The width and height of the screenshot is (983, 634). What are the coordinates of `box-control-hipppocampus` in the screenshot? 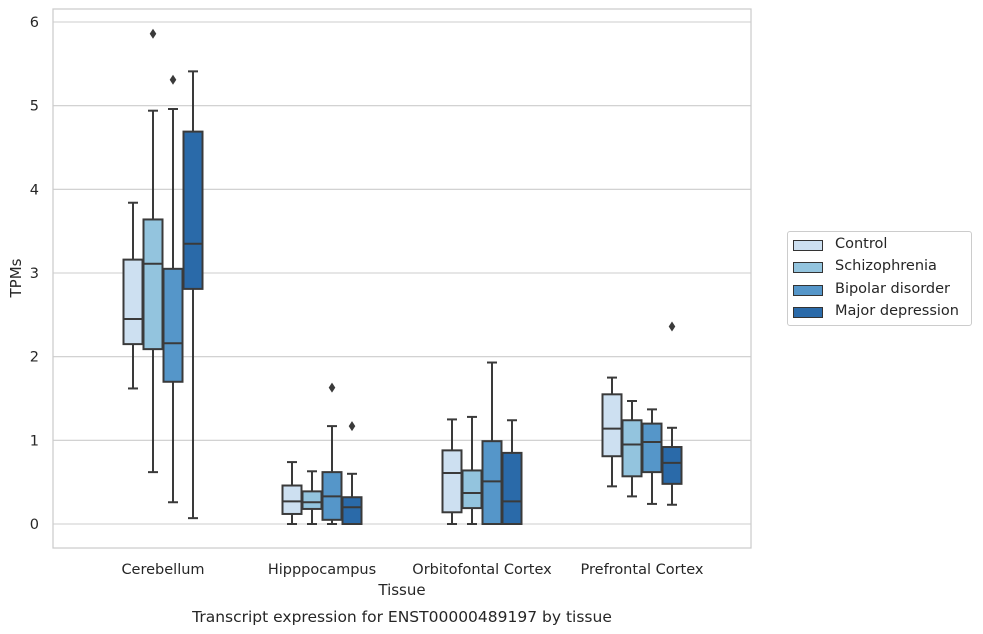 It's located at (292, 493).